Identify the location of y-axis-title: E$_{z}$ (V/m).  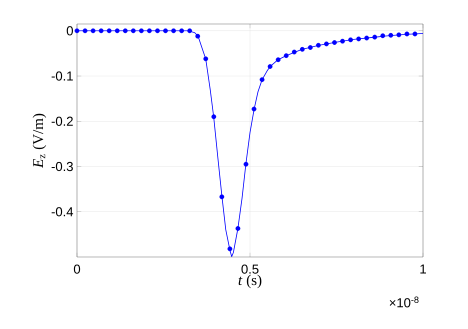
(39, 141).